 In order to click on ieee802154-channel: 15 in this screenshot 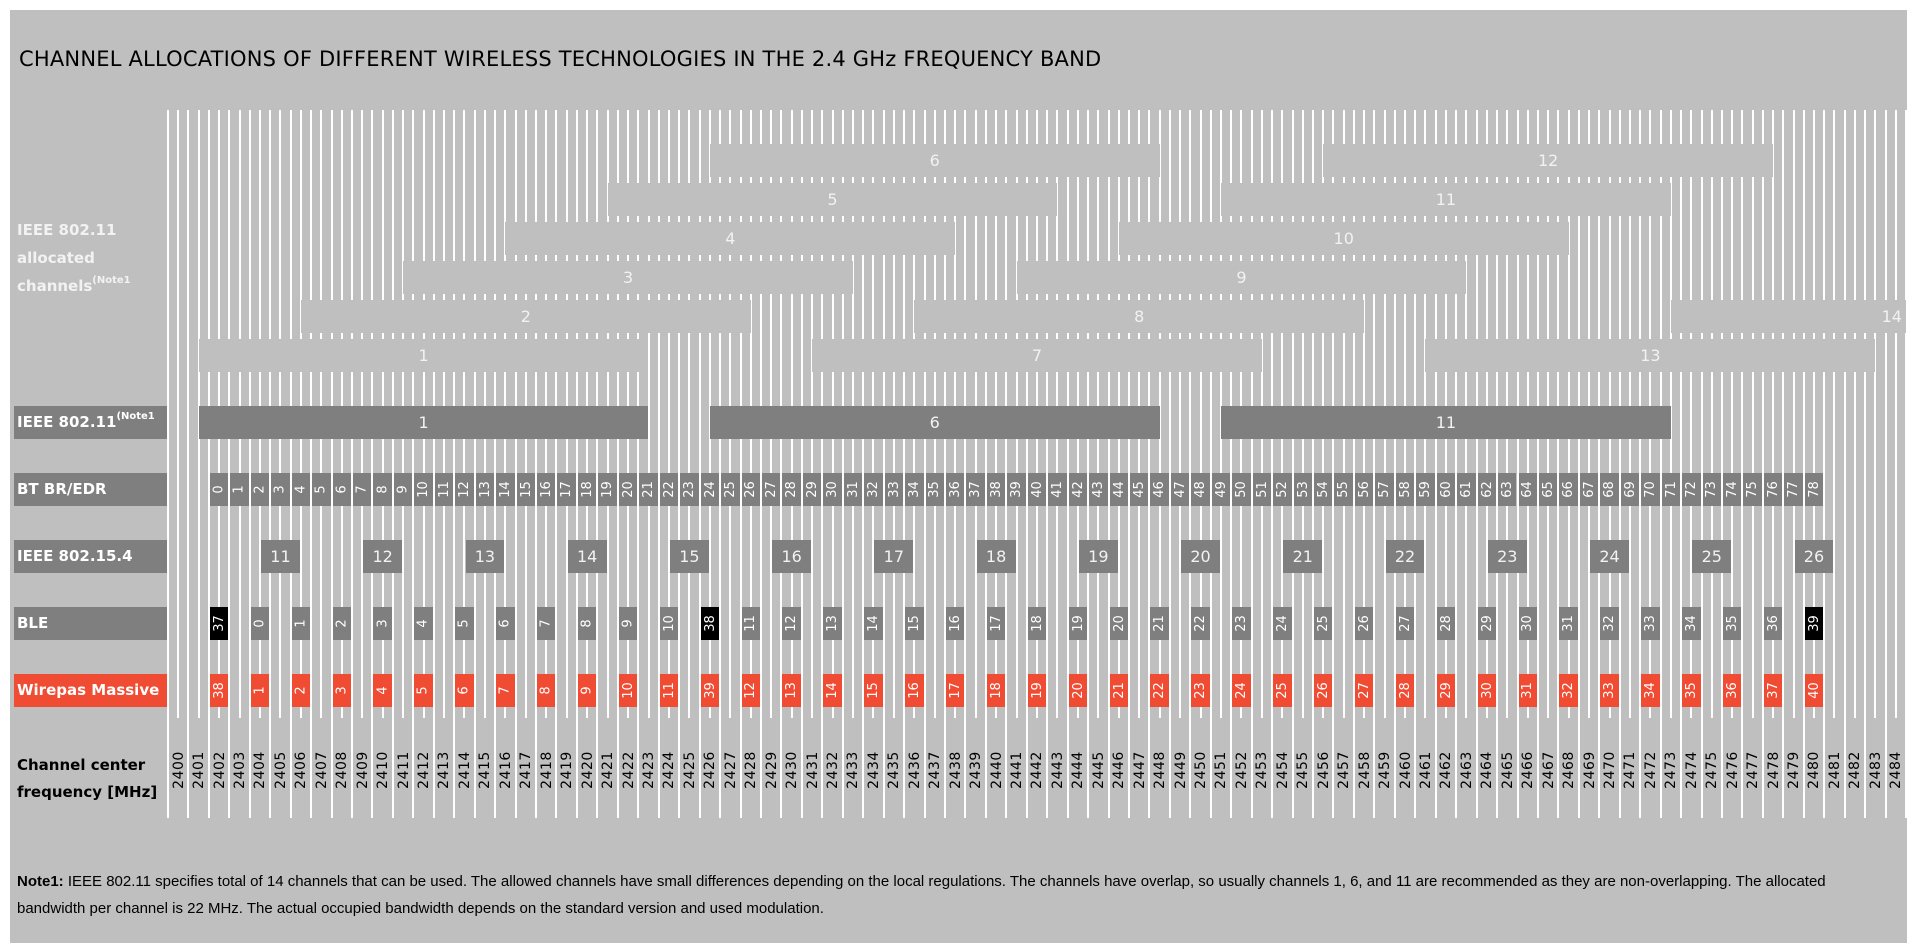, I will do `click(689, 556)`.